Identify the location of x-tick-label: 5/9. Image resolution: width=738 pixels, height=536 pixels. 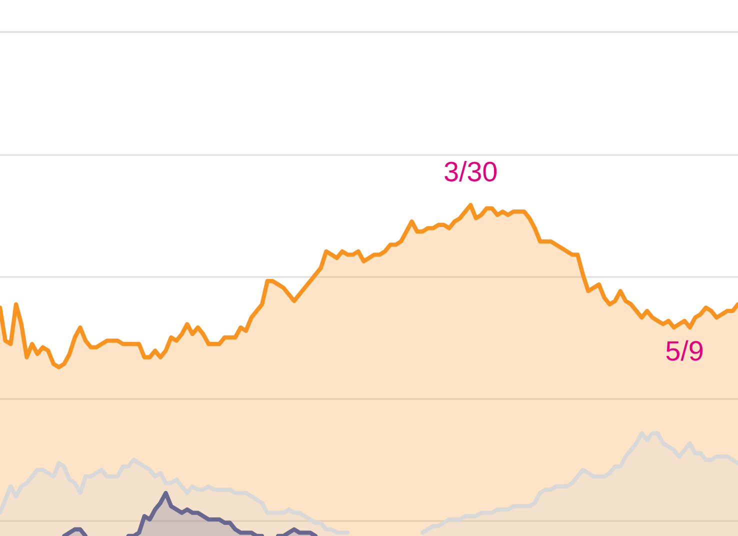
(684, 350).